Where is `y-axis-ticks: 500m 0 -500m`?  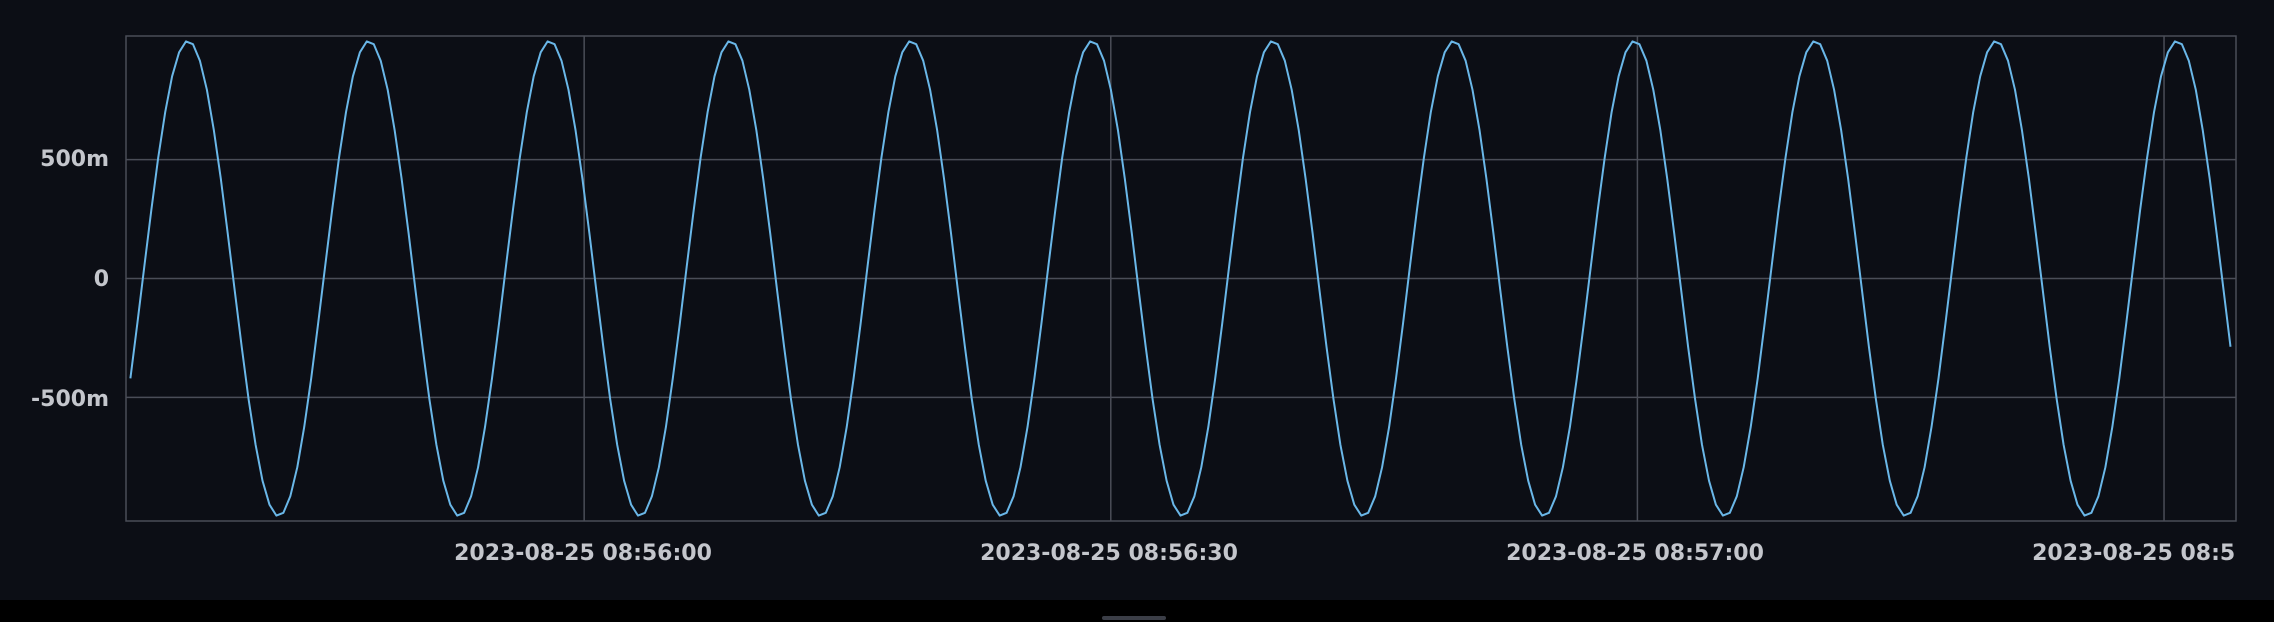
y-axis-ticks: 500m 0 -500m is located at coordinates (70, 279).